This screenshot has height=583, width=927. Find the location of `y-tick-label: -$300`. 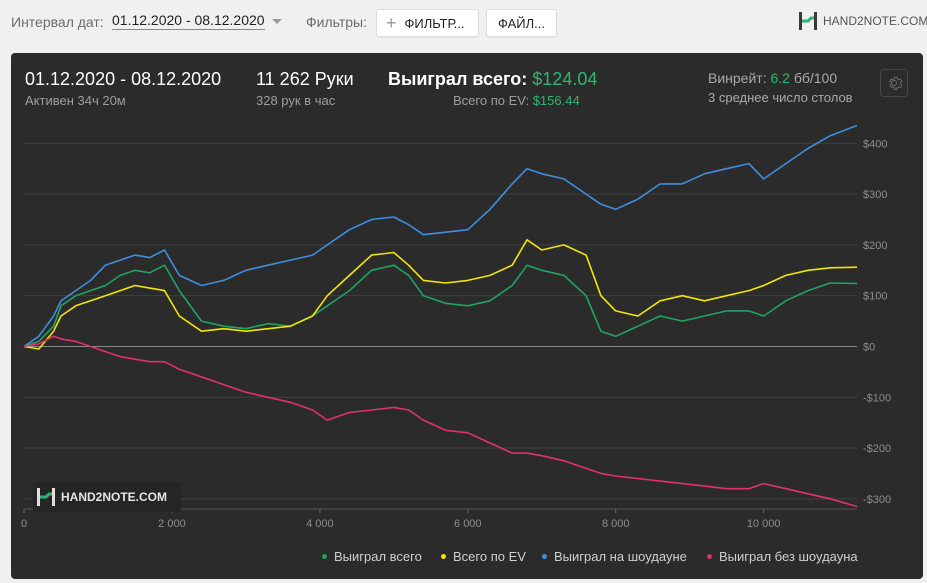

y-tick-label: -$300 is located at coordinates (877, 500).